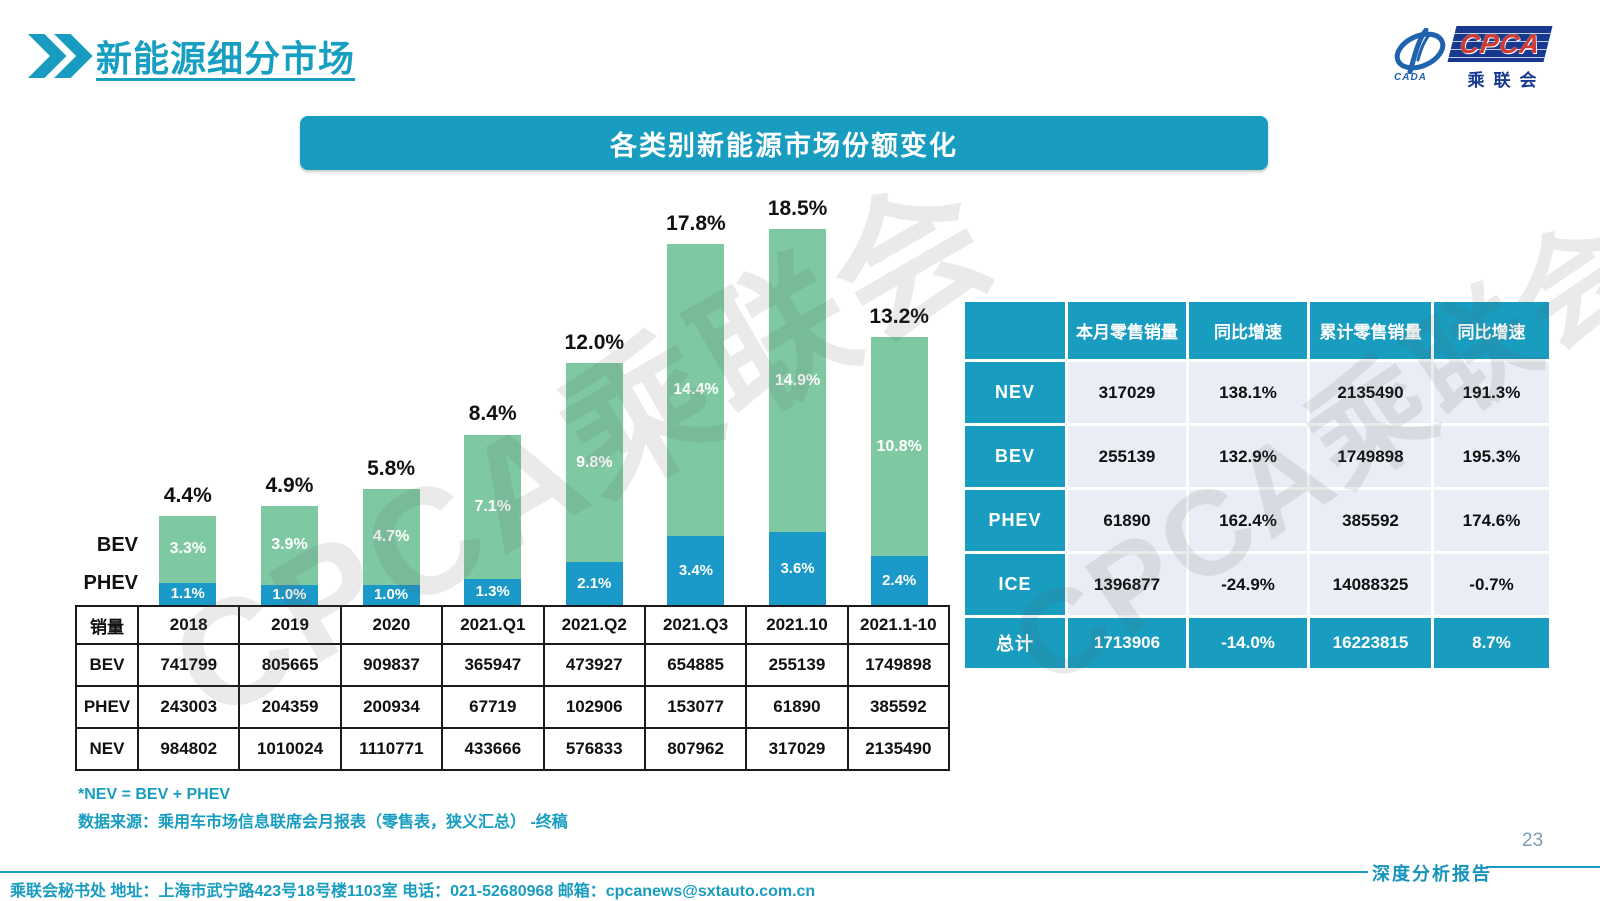 This screenshot has width=1600, height=901. What do you see at coordinates (1248, 330) in the screenshot?
I see `summary-col-header: 同比增速` at bounding box center [1248, 330].